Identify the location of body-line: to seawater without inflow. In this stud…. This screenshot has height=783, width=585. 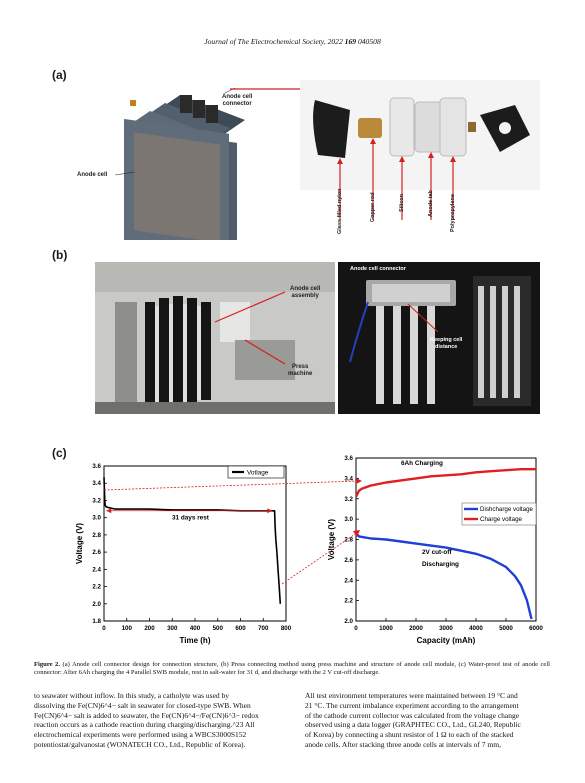
(132, 695).